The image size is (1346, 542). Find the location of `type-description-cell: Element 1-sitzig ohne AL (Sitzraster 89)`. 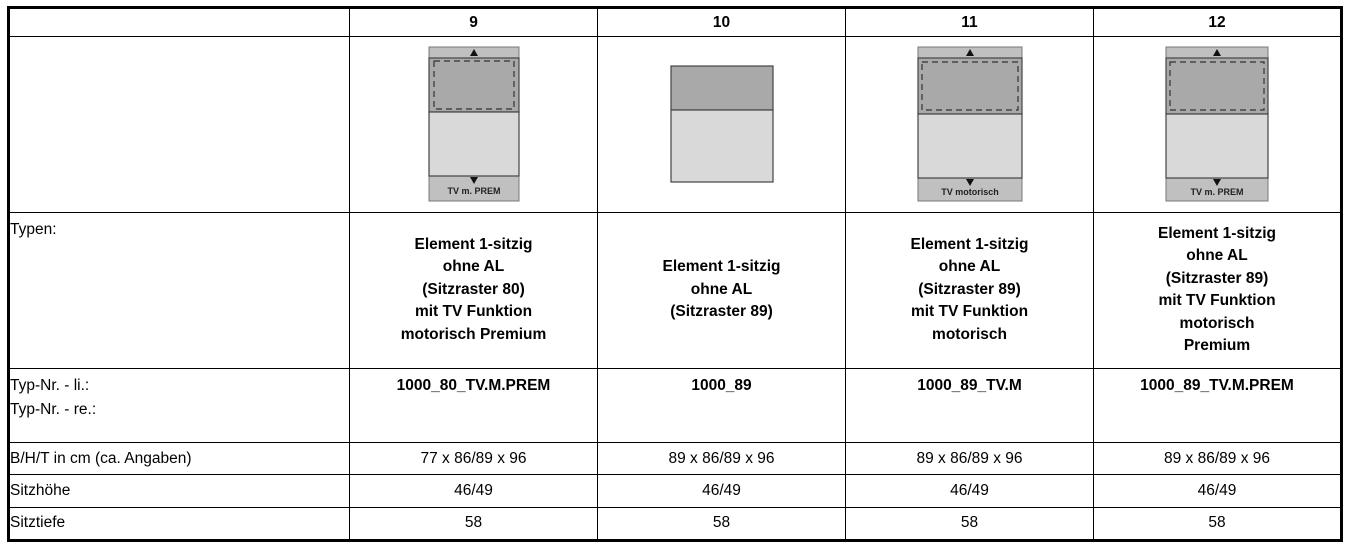

type-description-cell: Element 1-sitzig ohne AL (Sitzraster 89) is located at coordinates (721, 290).